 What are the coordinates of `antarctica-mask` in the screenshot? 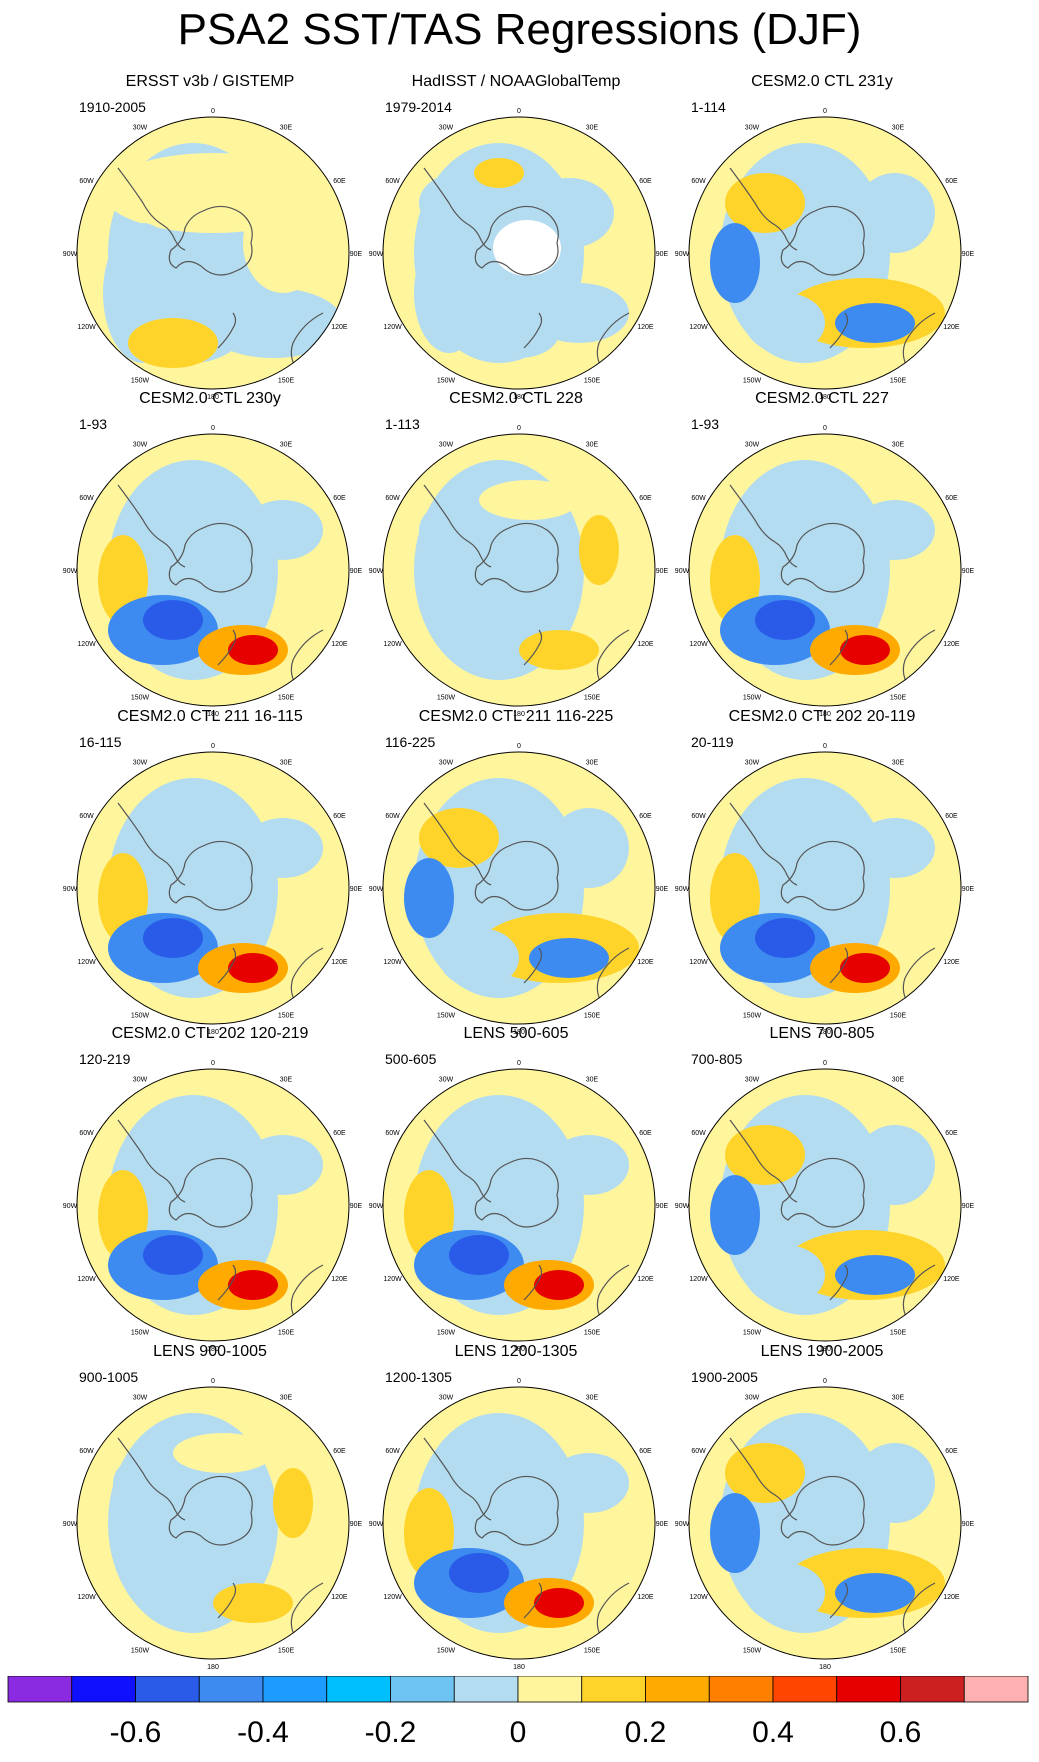 It's located at (527, 248).